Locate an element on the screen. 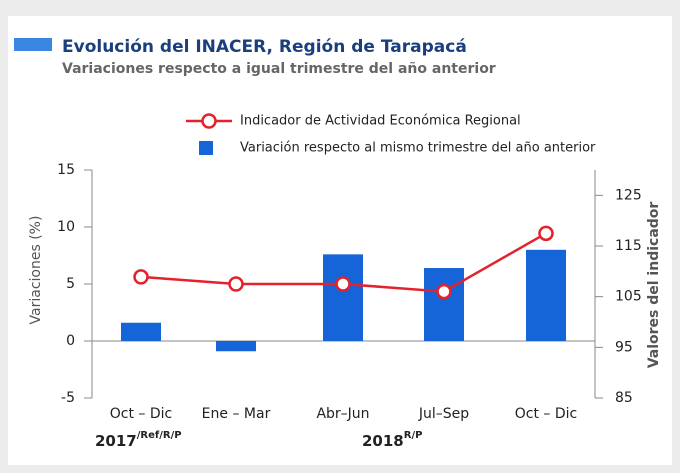  y-axis-label: Variaciones (%) is located at coordinates (36, 270).